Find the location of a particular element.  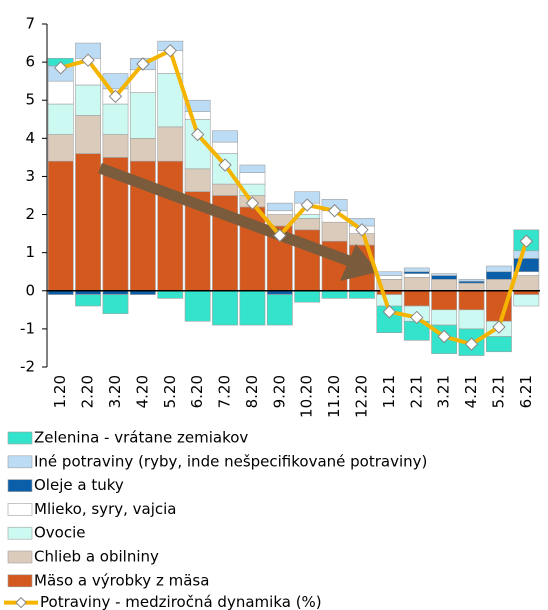

x-tick-label: 12.20 is located at coordinates (361, 396).